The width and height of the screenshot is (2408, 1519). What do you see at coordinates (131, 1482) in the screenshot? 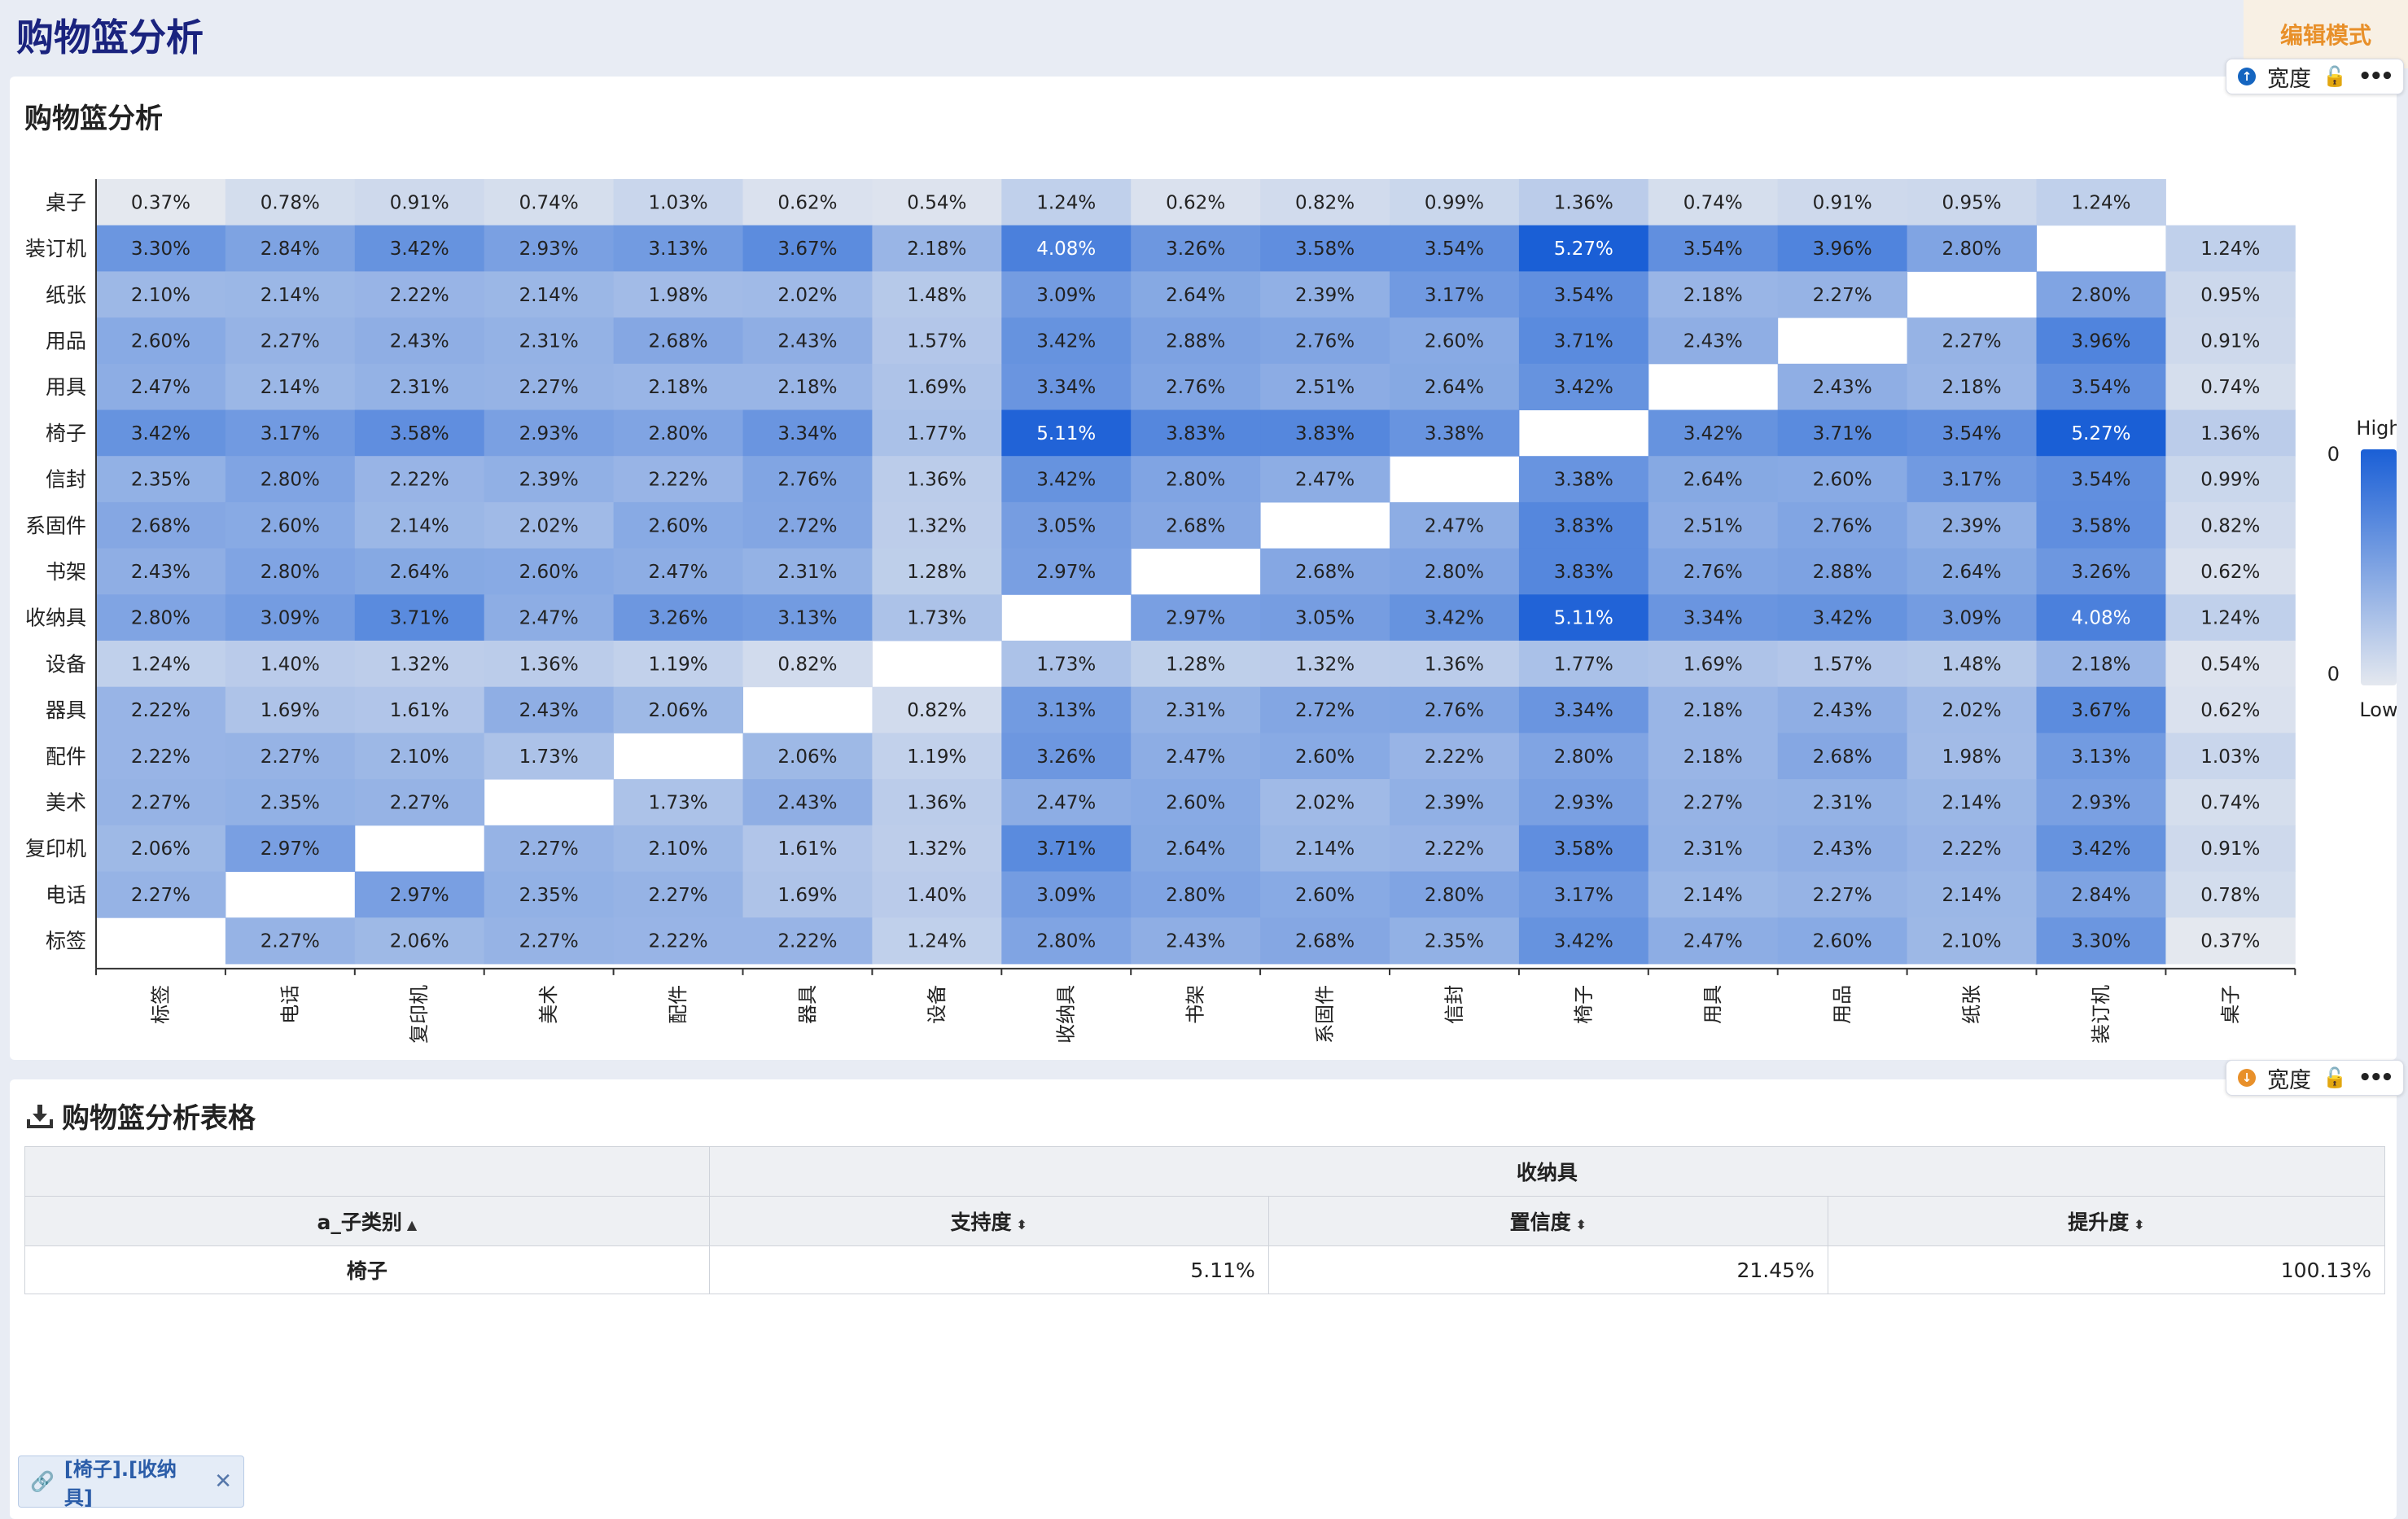
I see `filter-chip: 🔗 [椅子].[收纳具] ✕` at bounding box center [131, 1482].